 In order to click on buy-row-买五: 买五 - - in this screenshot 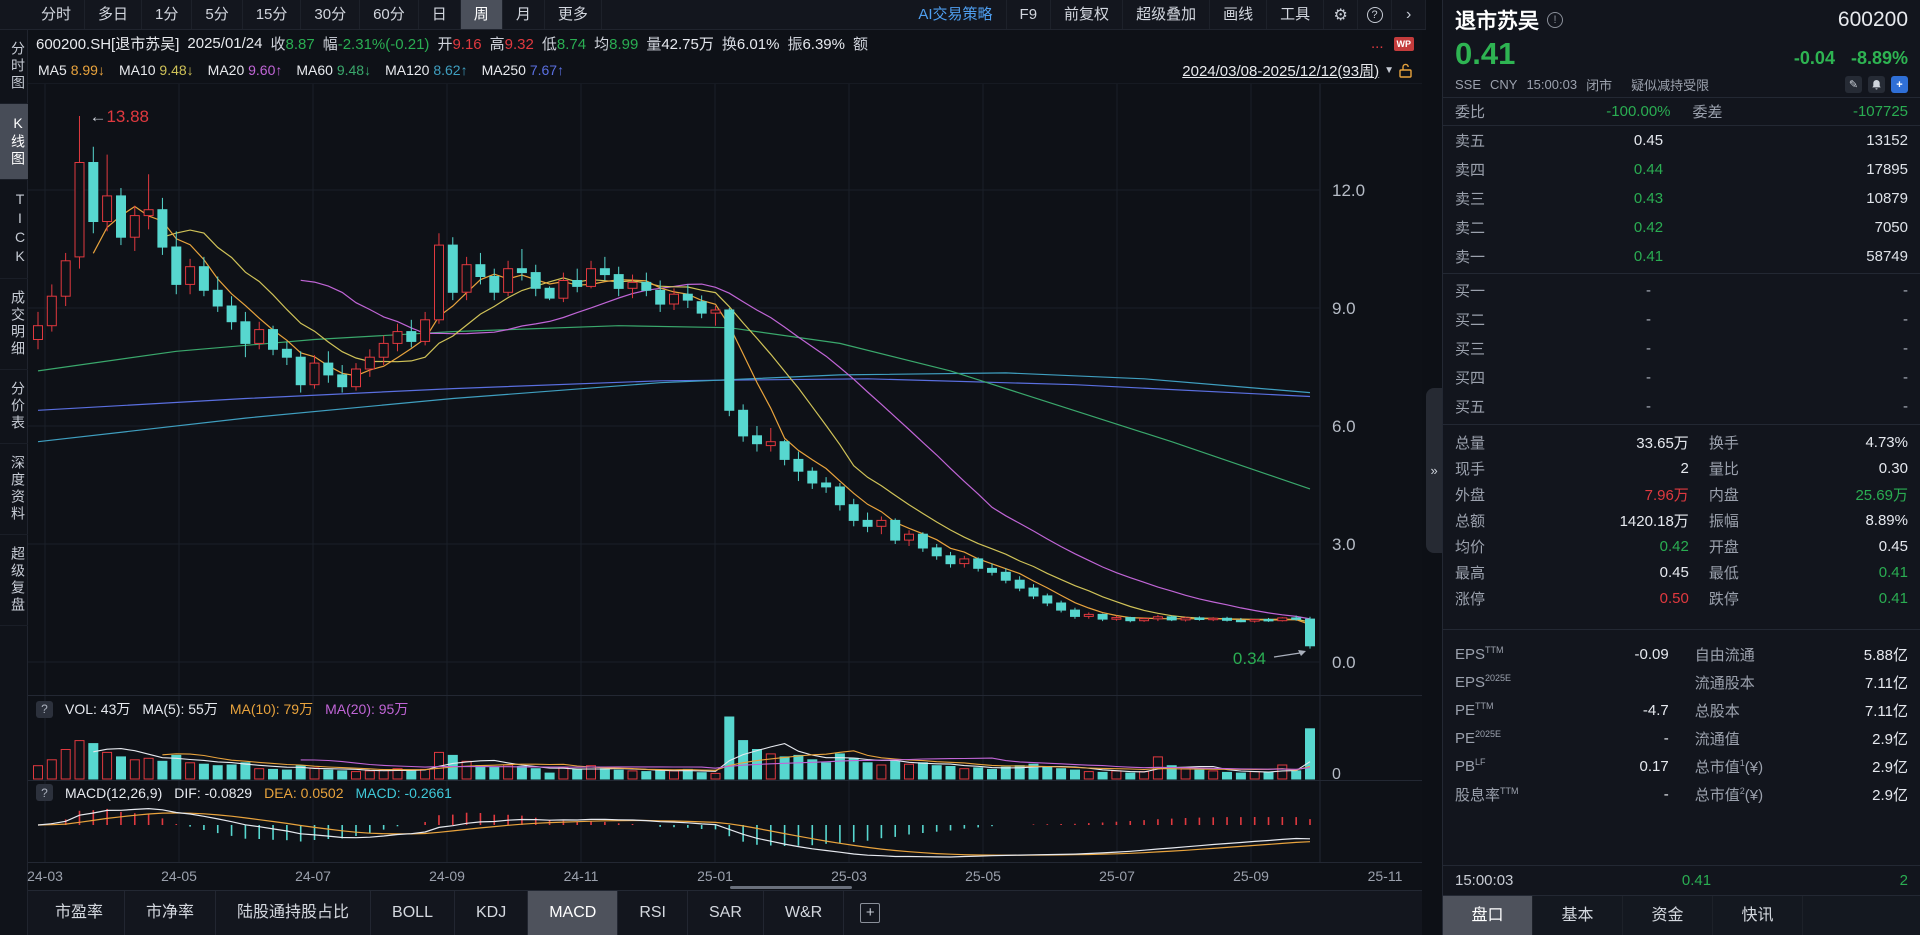, I will do `click(1681, 407)`.